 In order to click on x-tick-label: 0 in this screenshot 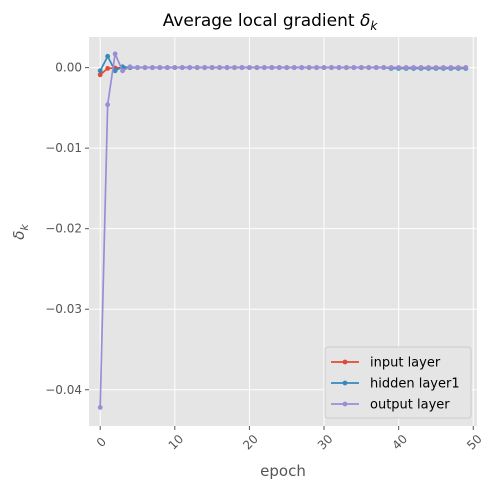, I will do `click(101, 442)`.